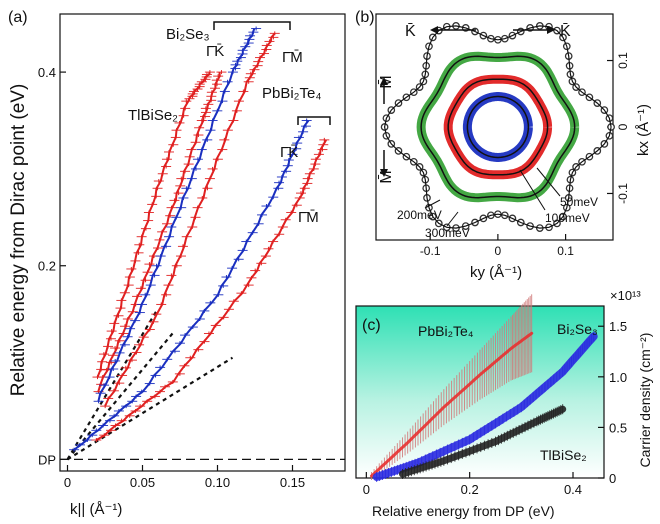 This screenshot has width=660, height=524. I want to click on b-xtick-label: -0.1, so click(430, 251).